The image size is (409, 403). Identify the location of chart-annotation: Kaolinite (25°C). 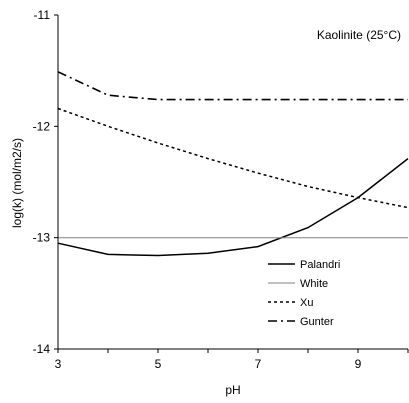
(359, 35).